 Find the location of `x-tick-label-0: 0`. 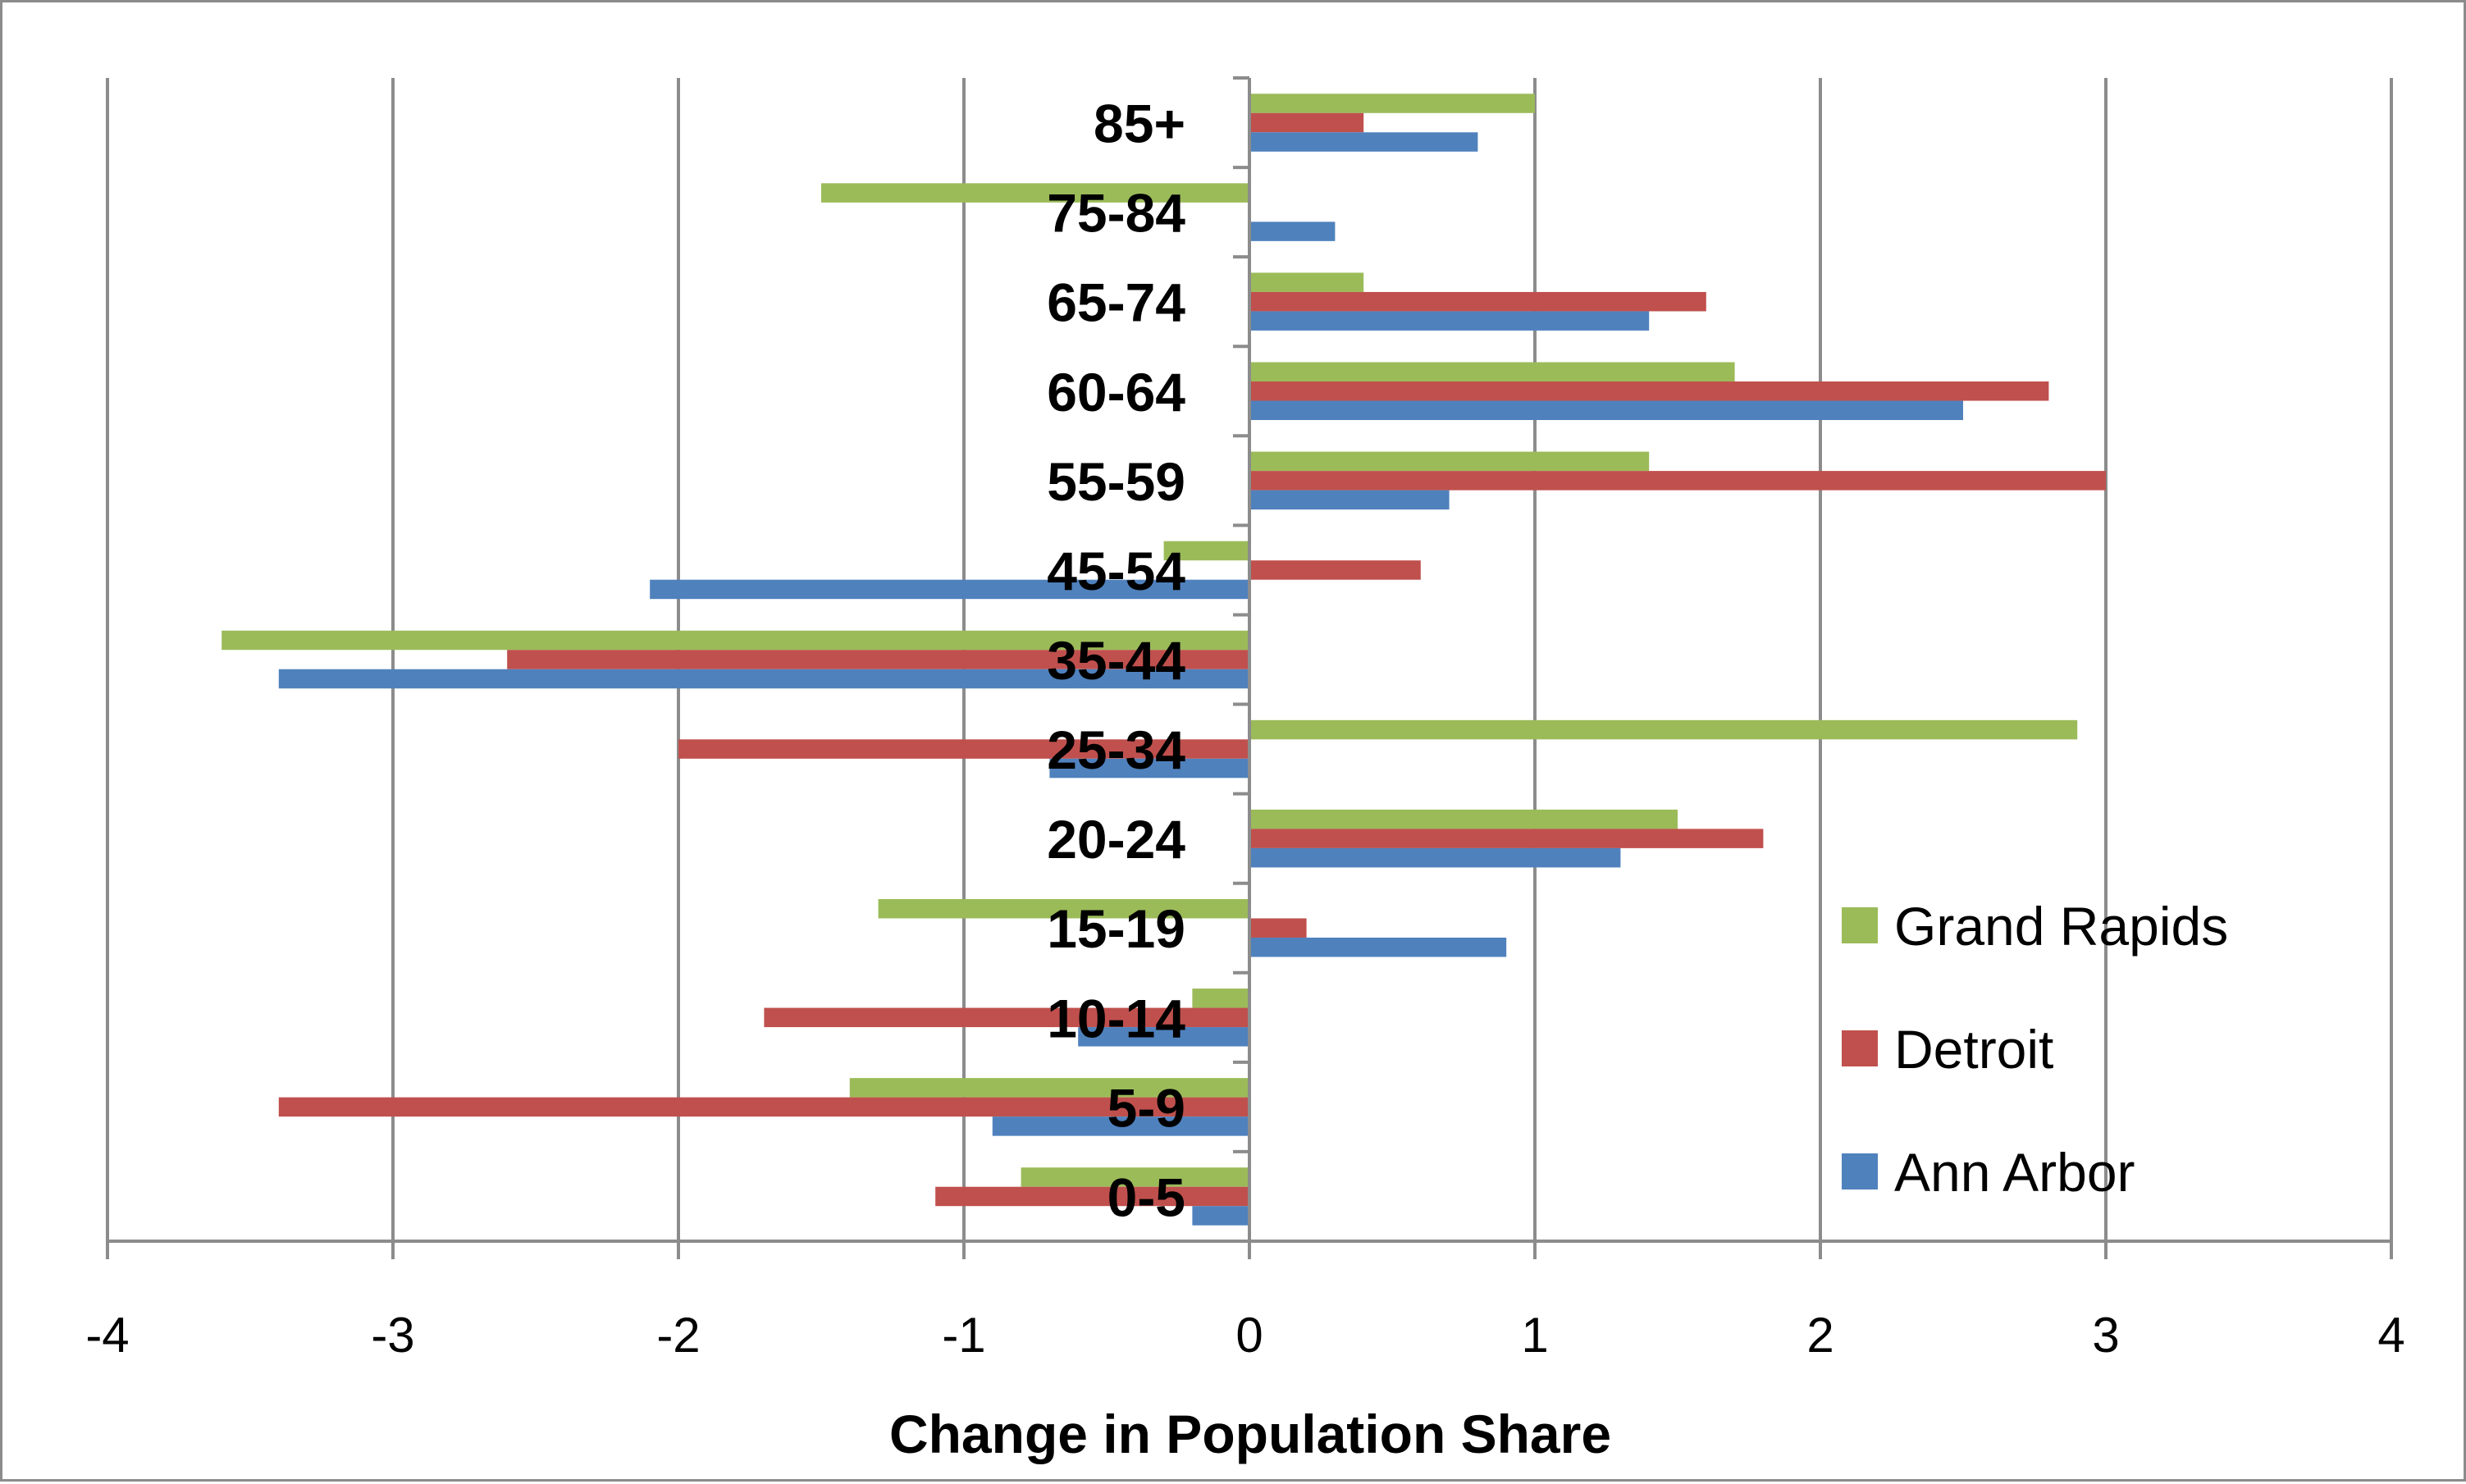

x-tick-label-0: 0 is located at coordinates (1249, 1335).